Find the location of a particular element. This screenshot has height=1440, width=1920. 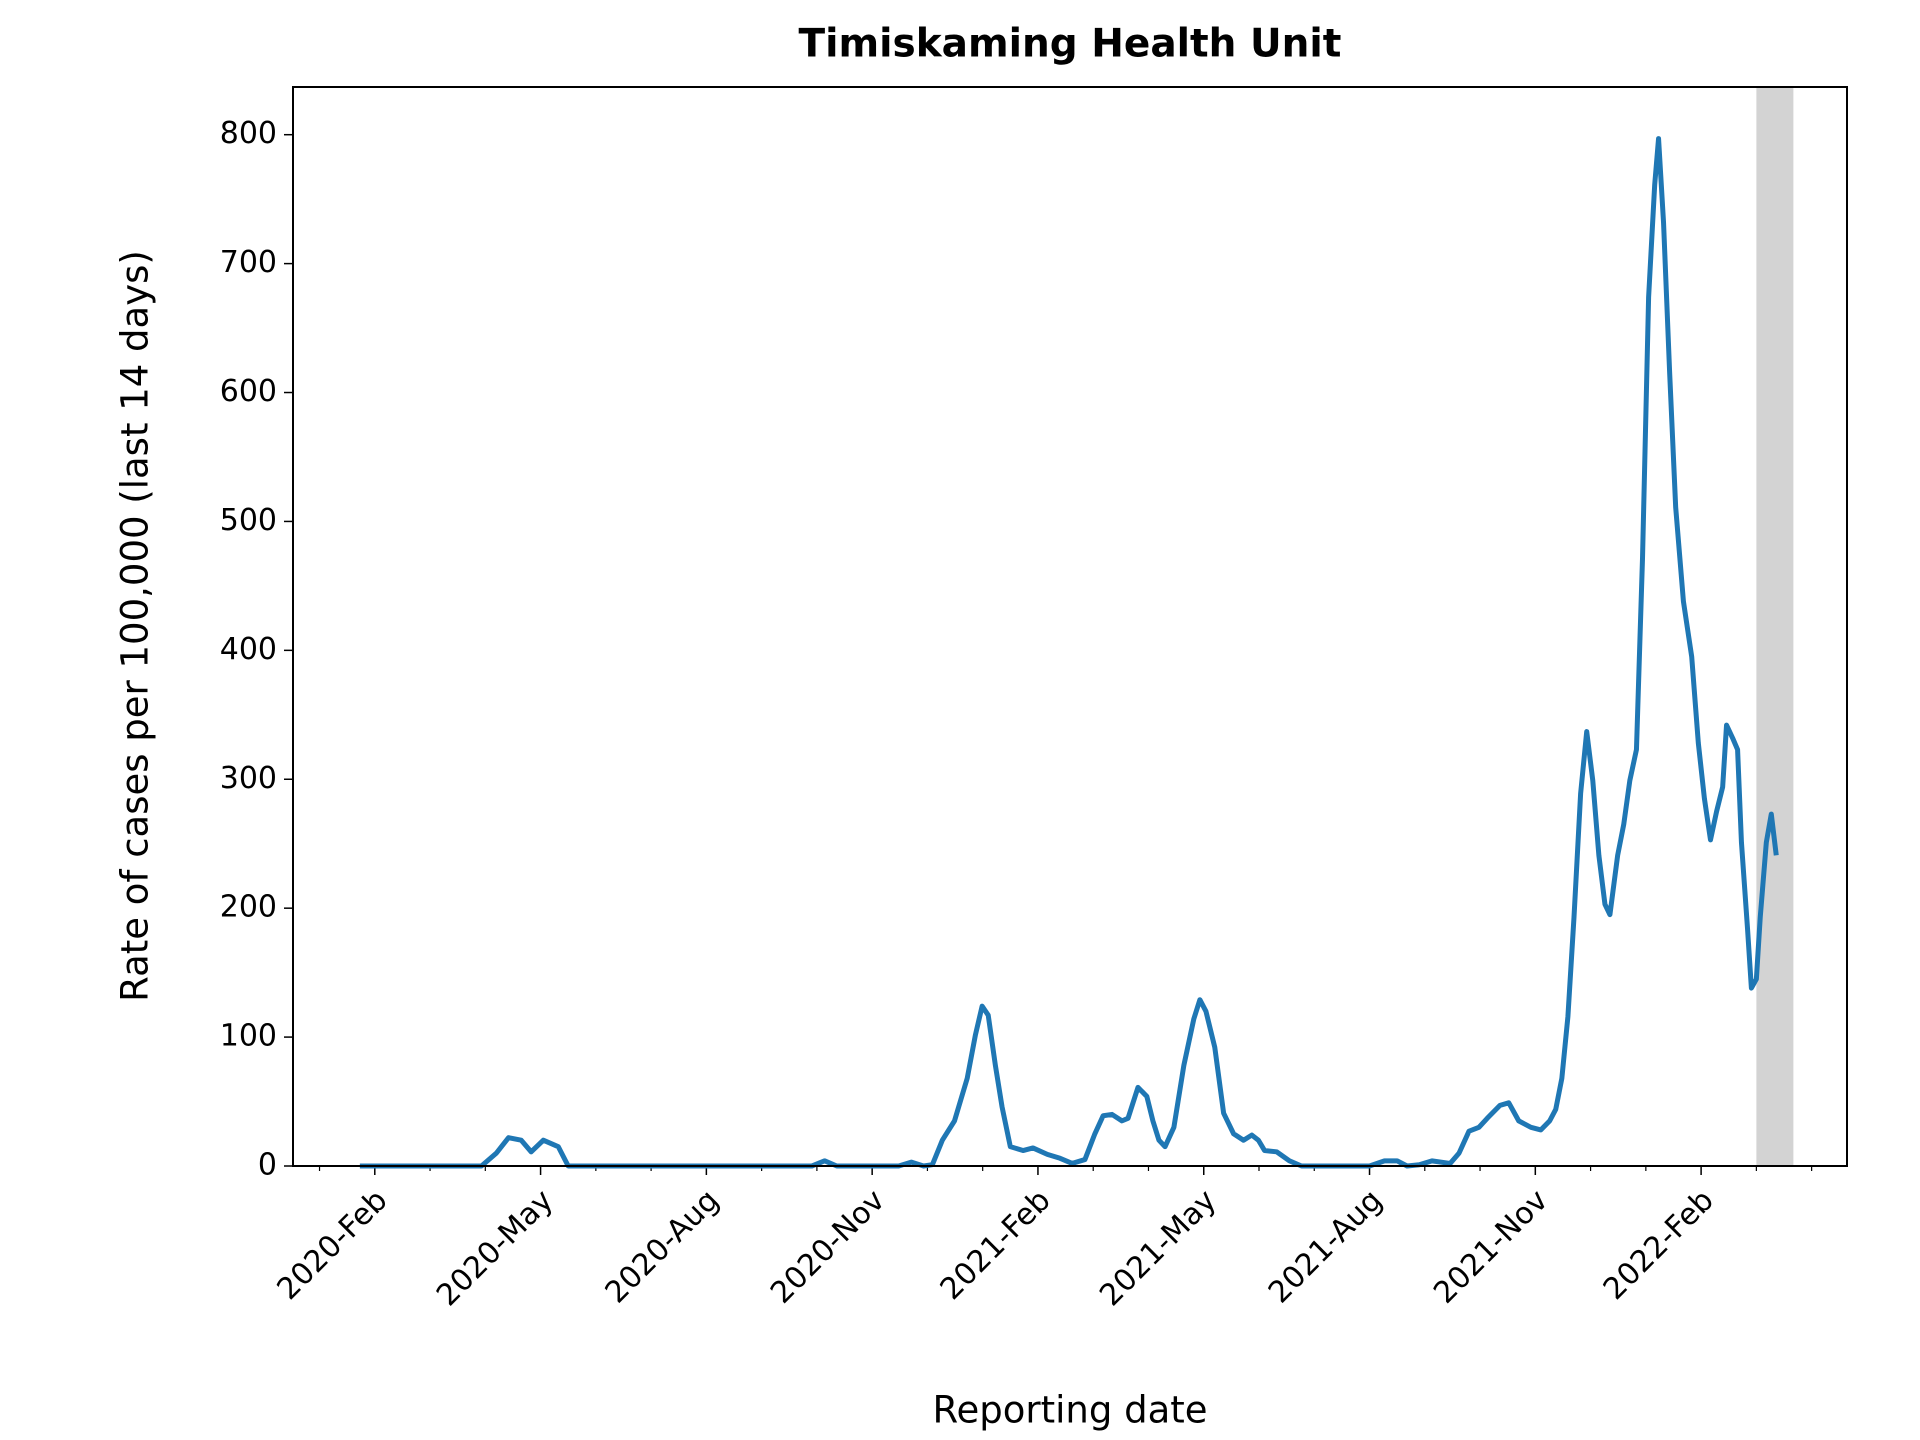

y-tick-label: 800 is located at coordinates (248, 133).